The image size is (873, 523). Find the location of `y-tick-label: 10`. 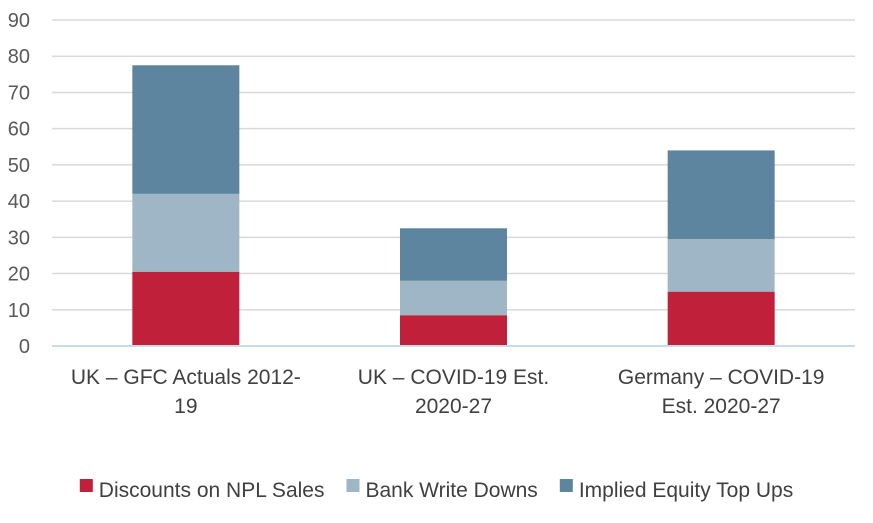

y-tick-label: 10 is located at coordinates (19, 311).